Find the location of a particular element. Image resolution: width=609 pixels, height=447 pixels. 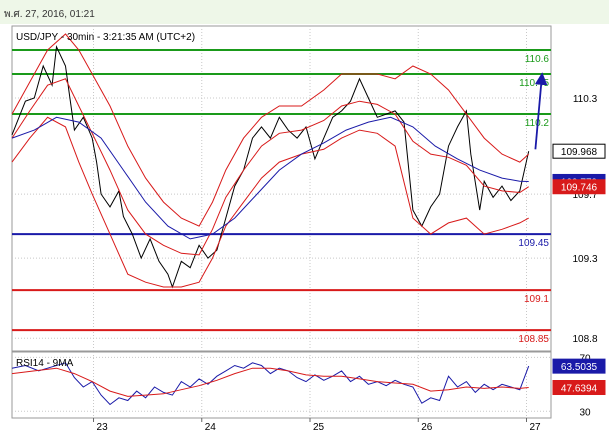

forecast-arrow is located at coordinates (541, 111).